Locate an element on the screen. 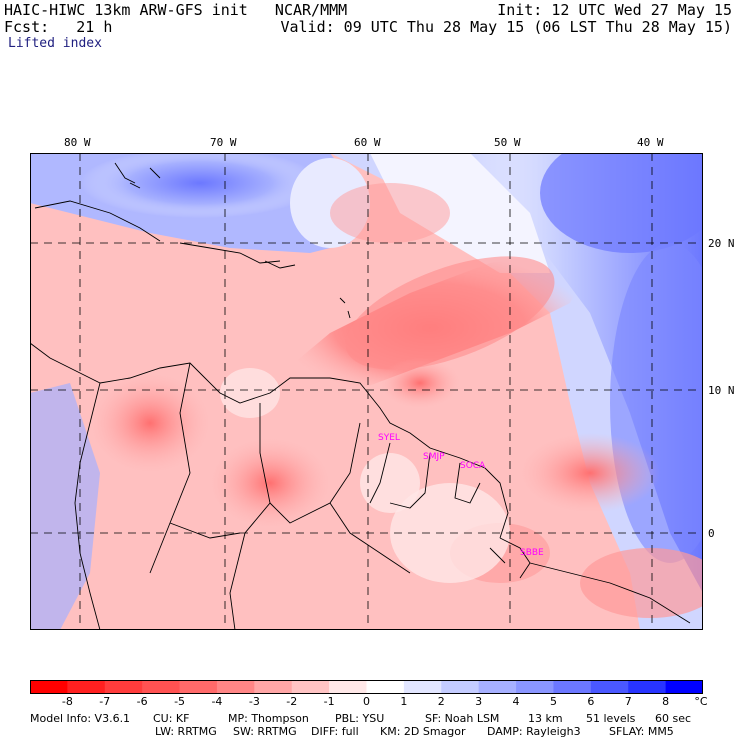 The image size is (740, 740). init-time: Init: 12 UTC Wed 27 May 15 is located at coordinates (614, 10).